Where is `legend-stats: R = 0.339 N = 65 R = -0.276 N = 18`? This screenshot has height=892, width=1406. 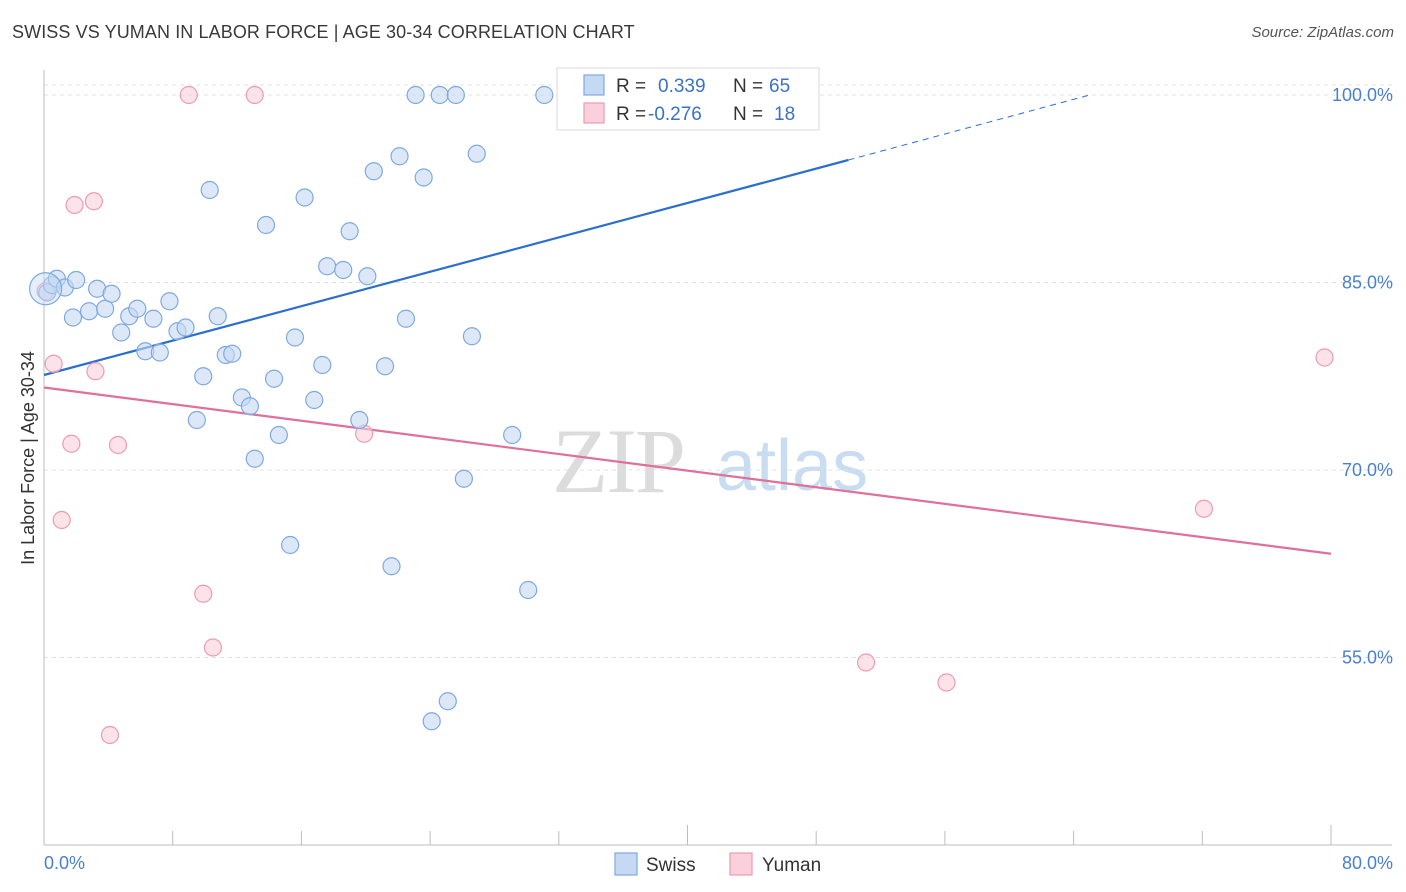 legend-stats: R = 0.339 N = 65 R = -0.276 N = 18 is located at coordinates (688, 99).